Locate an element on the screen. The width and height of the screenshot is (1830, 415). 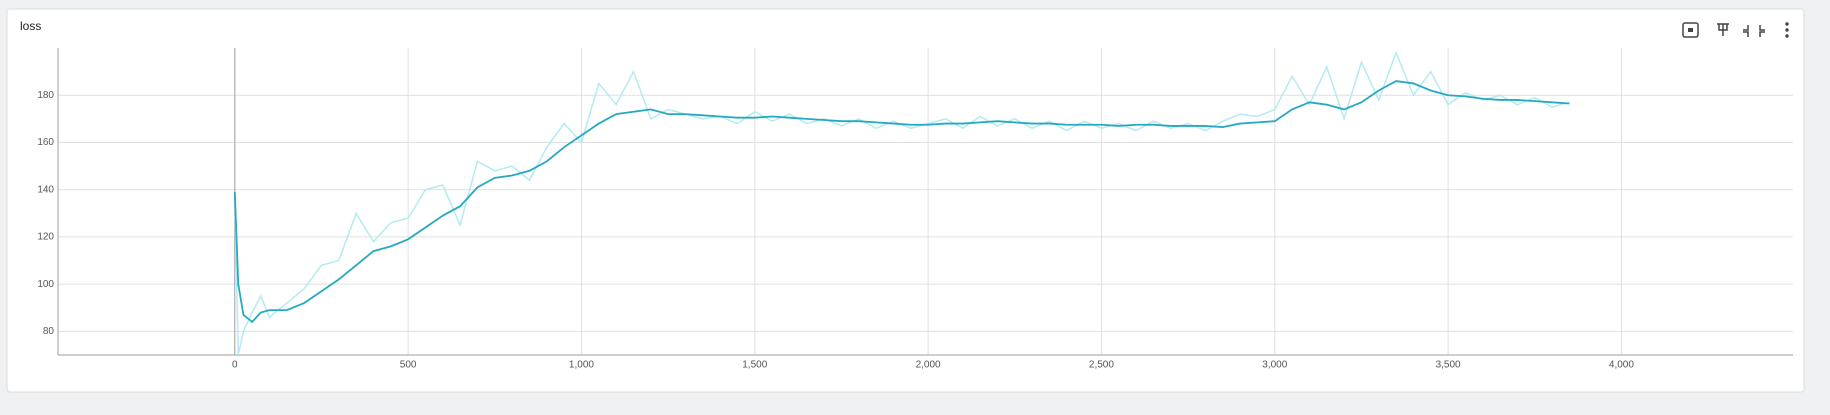
pin-icon is located at coordinates (1723, 29).